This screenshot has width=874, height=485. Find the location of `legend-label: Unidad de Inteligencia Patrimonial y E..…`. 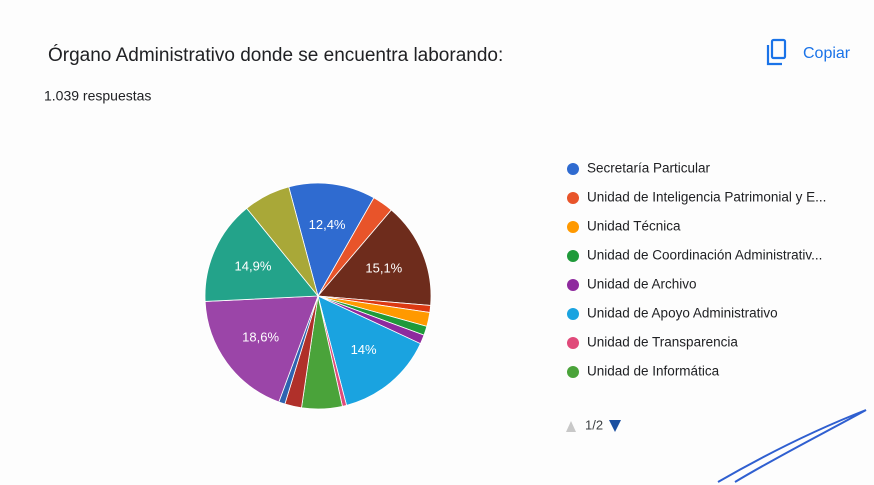

legend-label: Unidad de Inteligencia Patrimonial y E..… is located at coordinates (706, 197).